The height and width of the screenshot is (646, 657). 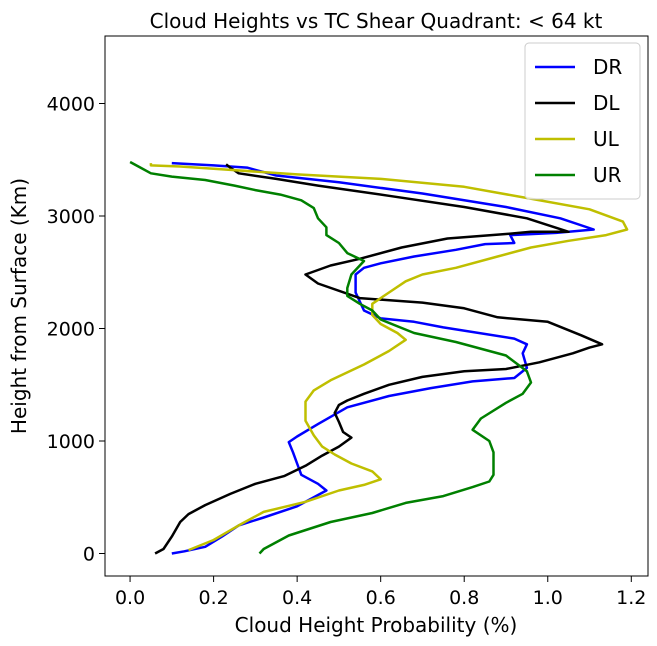 What do you see at coordinates (607, 175) in the screenshot?
I see `legend-label-ur: UR` at bounding box center [607, 175].